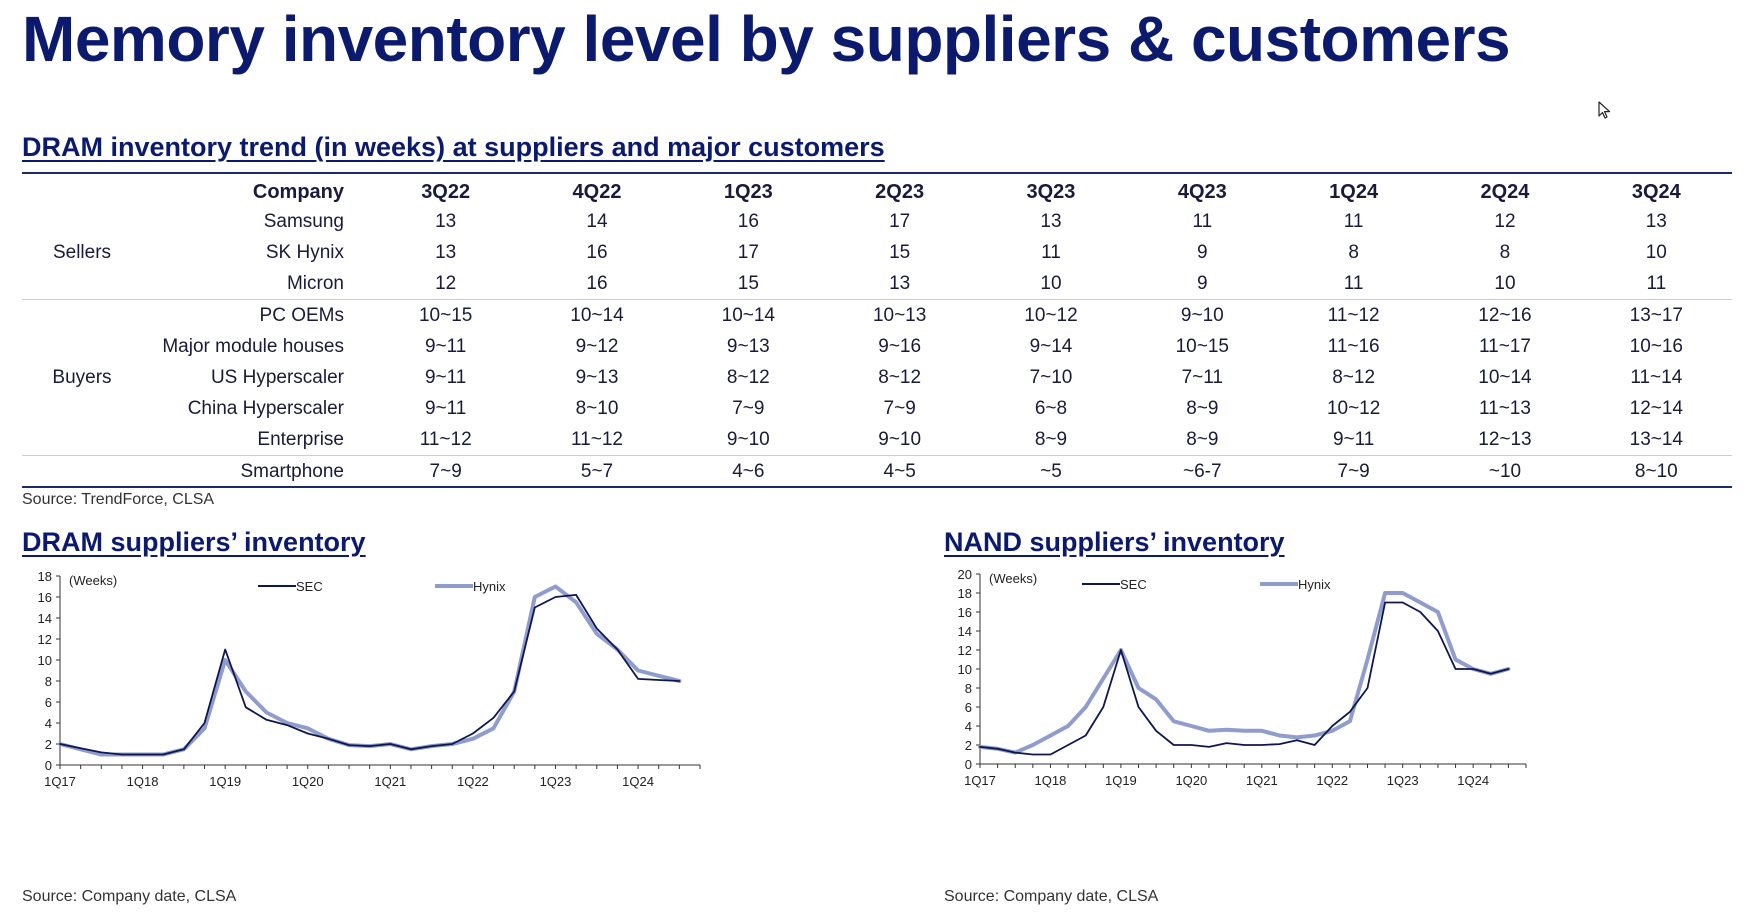 The width and height of the screenshot is (1744, 920). Describe the element at coordinates (877, 173) in the screenshot. I see `table-top-rule` at that location.